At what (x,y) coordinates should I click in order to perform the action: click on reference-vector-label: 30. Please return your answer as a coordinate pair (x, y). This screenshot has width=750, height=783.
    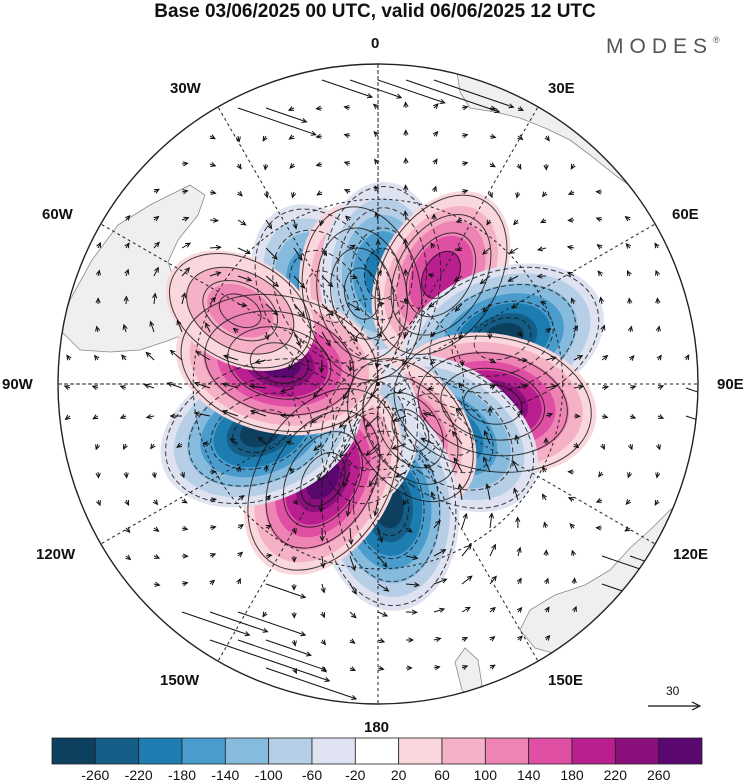
    Looking at the image, I should click on (673, 691).